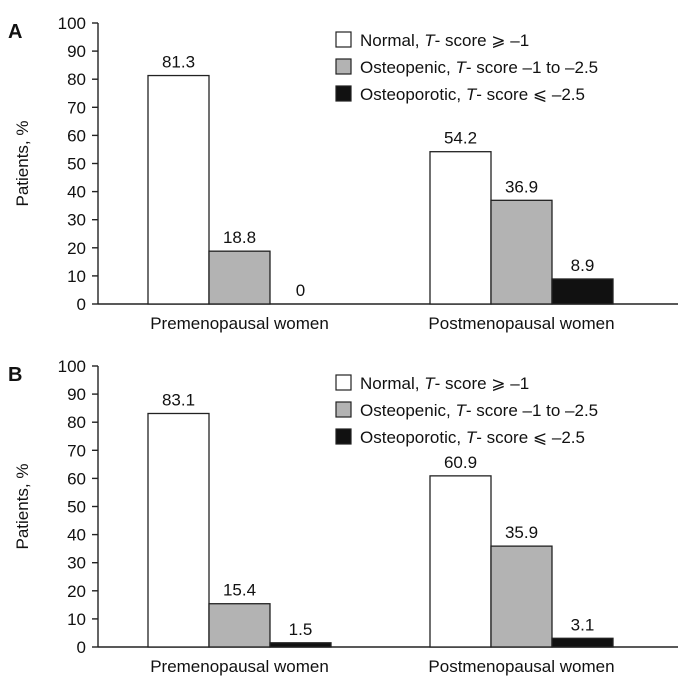 This screenshot has width=686, height=684. What do you see at coordinates (15, 32) in the screenshot?
I see `panel-letter-a: A` at bounding box center [15, 32].